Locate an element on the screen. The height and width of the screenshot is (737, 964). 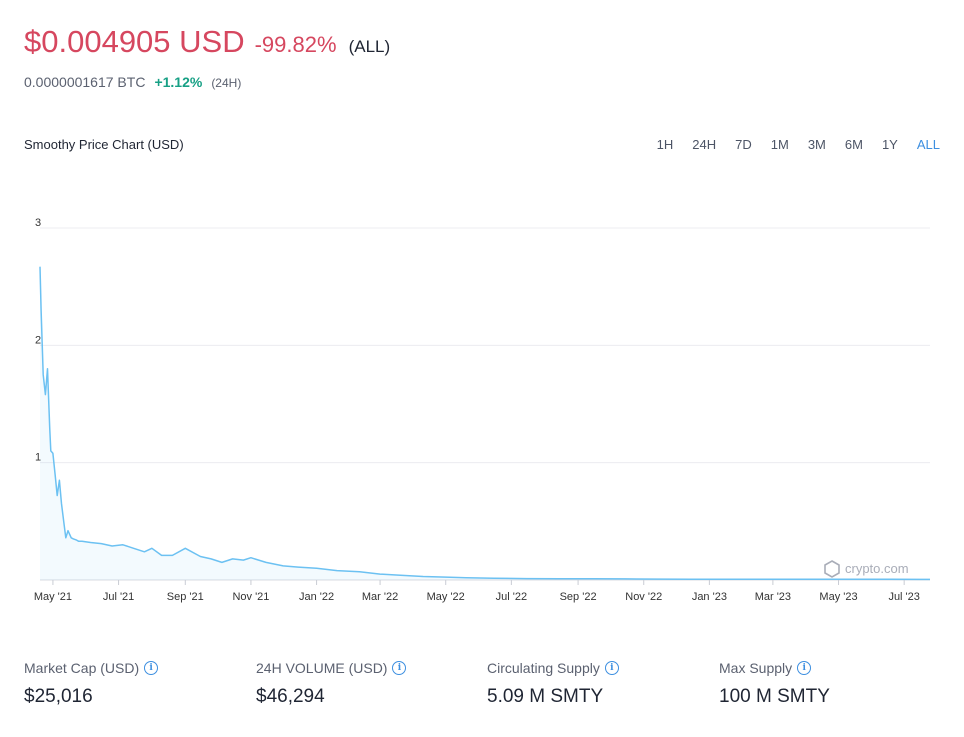
volume-label-text: 24H VOLUME (USD) is located at coordinates (322, 668).